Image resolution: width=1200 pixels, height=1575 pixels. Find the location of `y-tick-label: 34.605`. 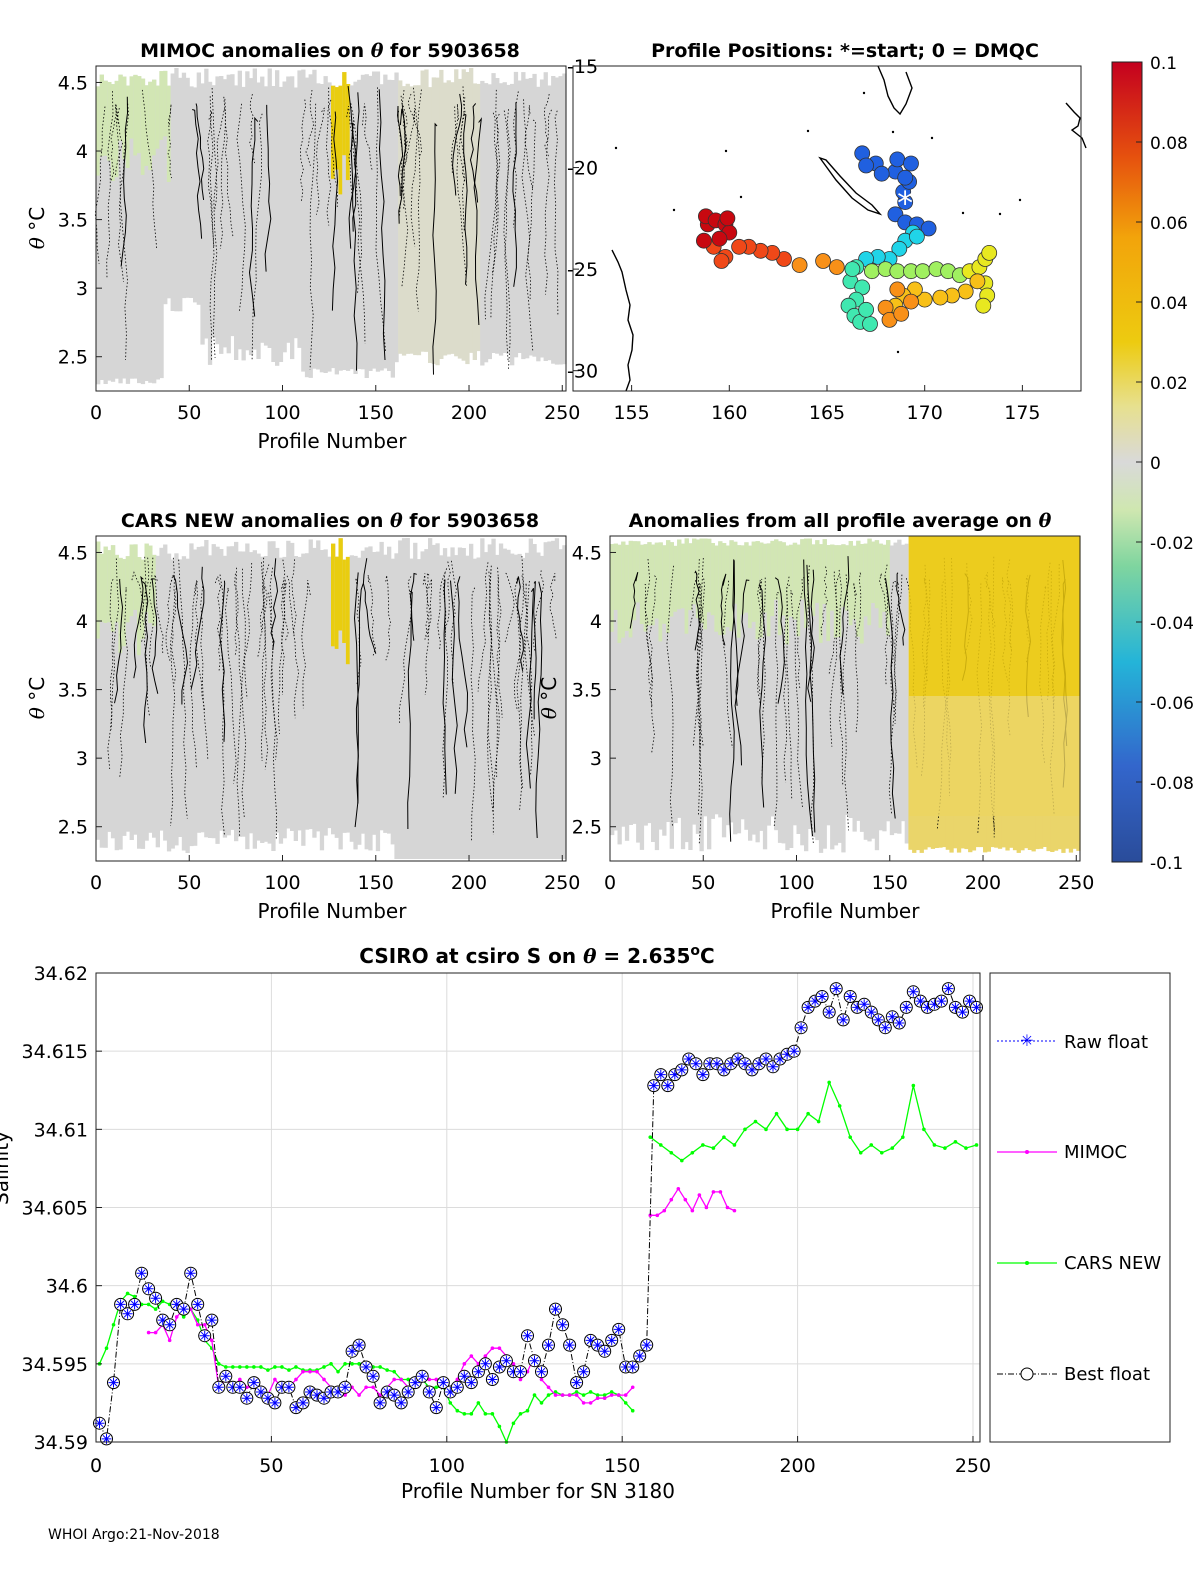

y-tick-label: 34.605 is located at coordinates (55, 1209).